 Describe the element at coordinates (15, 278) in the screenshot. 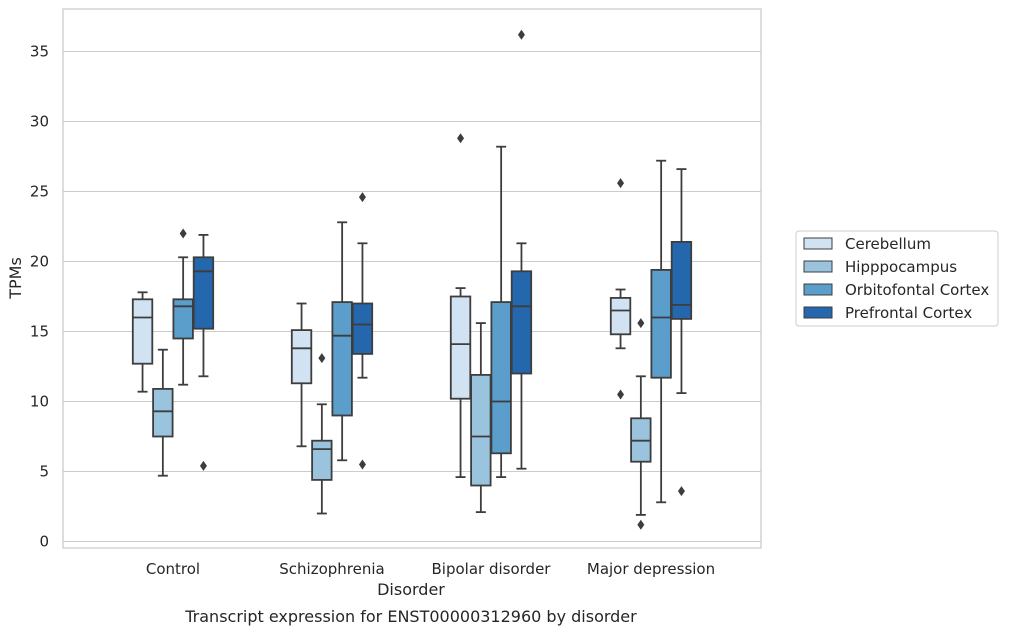

I see `y-axis-label: TPMs` at that location.